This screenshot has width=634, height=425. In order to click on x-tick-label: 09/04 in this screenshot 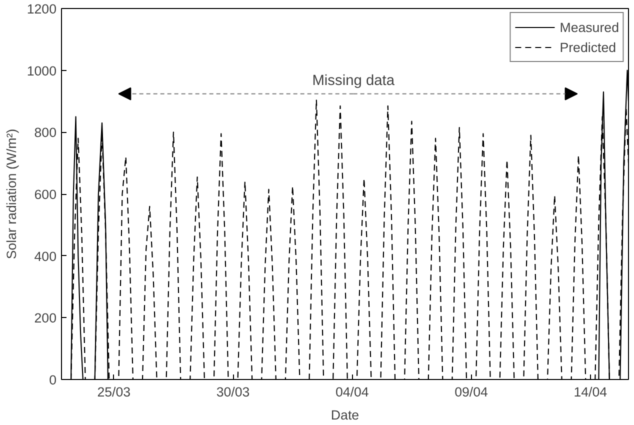, I will do `click(471, 392)`.